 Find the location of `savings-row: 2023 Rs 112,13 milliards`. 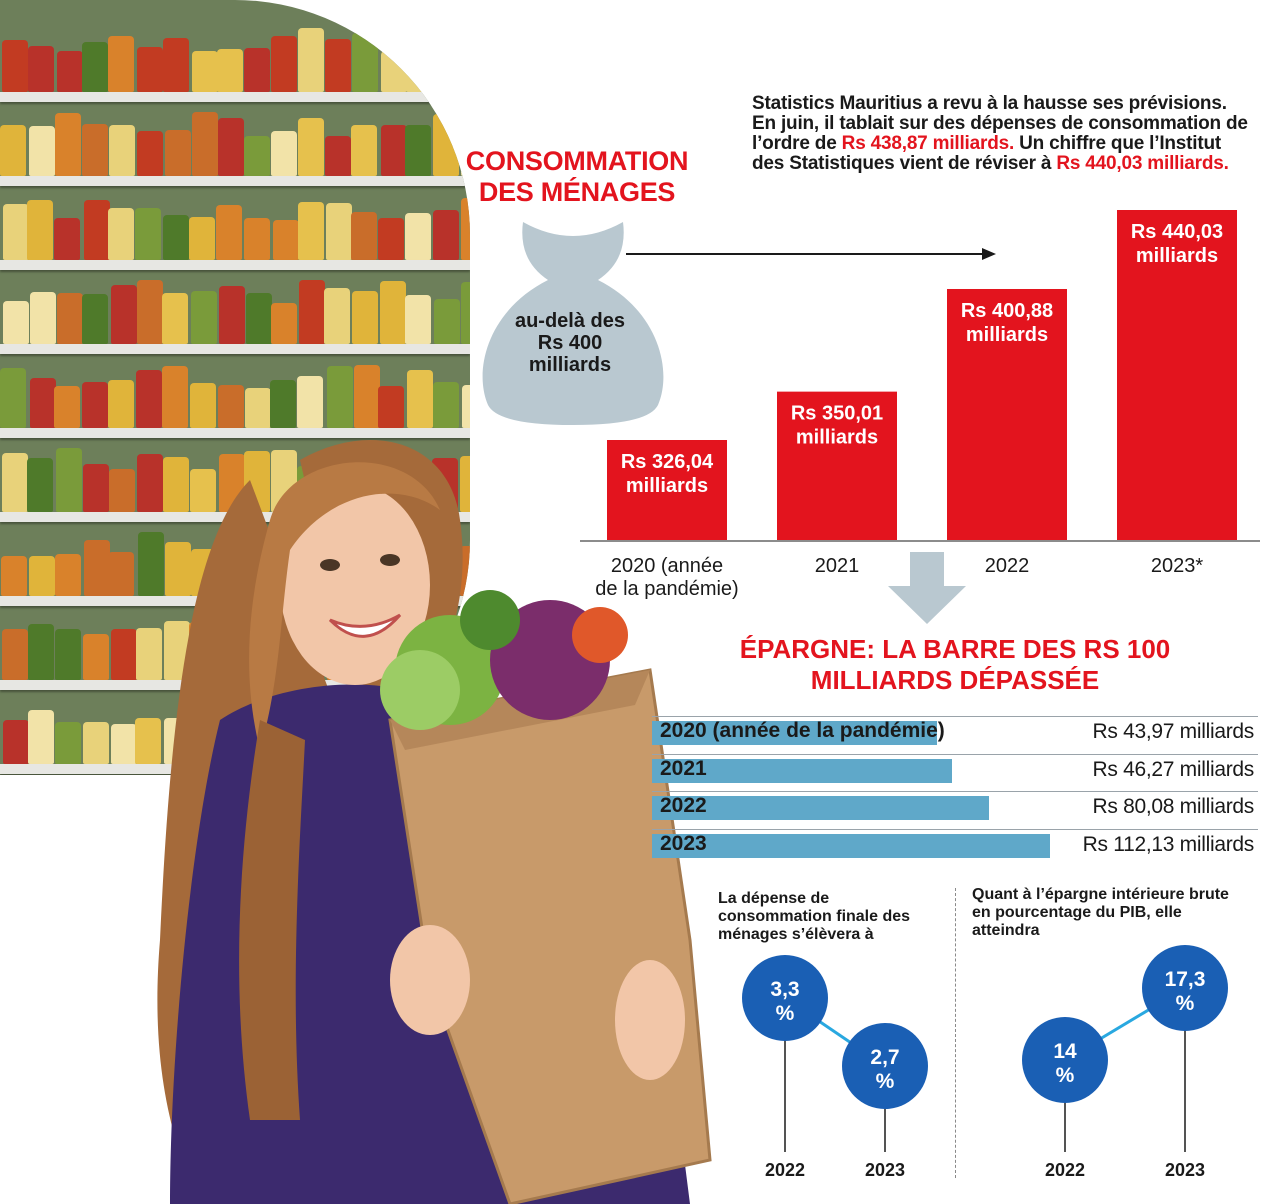

savings-row: 2023 Rs 112,13 milliards is located at coordinates (955, 845).